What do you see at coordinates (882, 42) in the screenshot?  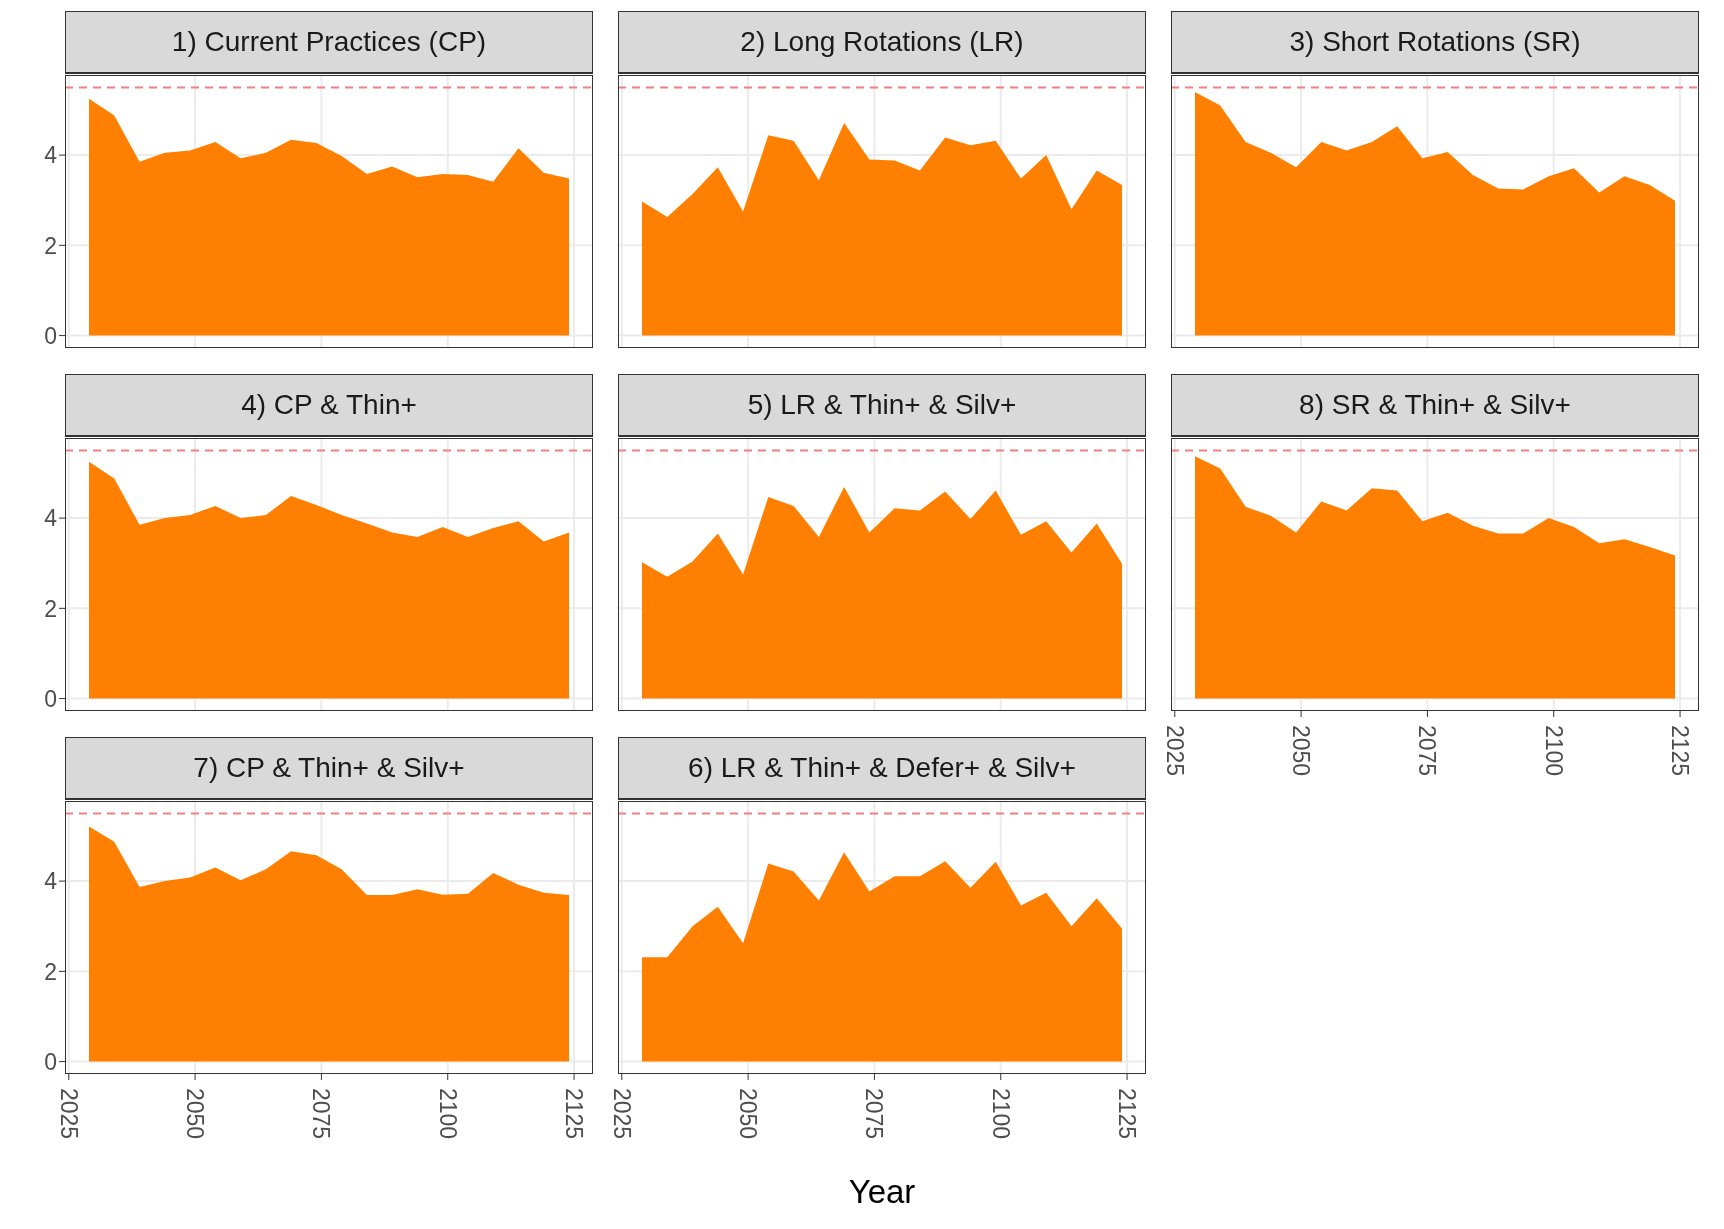 I see `chart-title: 2) Long Rotations (LR)` at bounding box center [882, 42].